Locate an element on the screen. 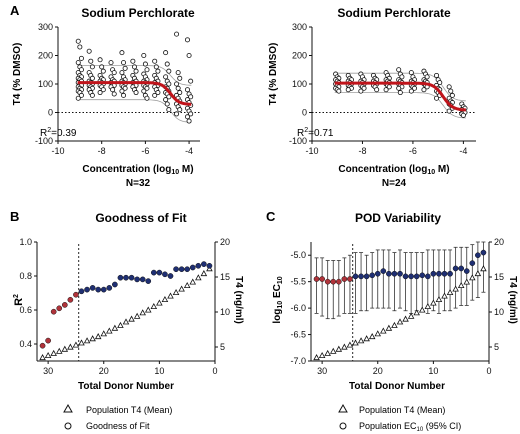  legend-circle-icon is located at coordinates (343, 426).